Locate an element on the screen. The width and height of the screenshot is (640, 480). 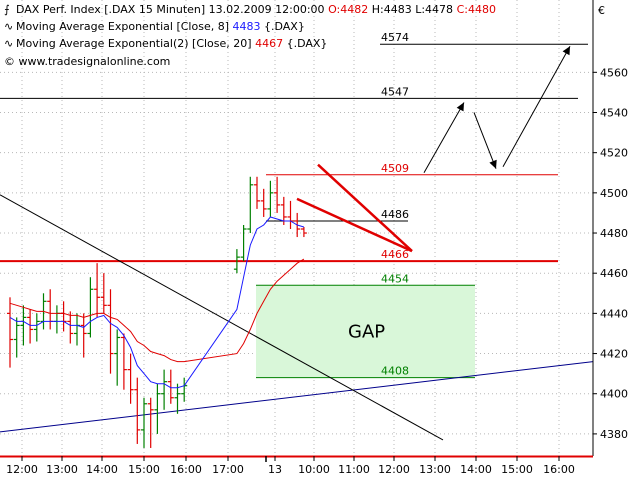
y-tick-label: 4400 is located at coordinates (614, 394).